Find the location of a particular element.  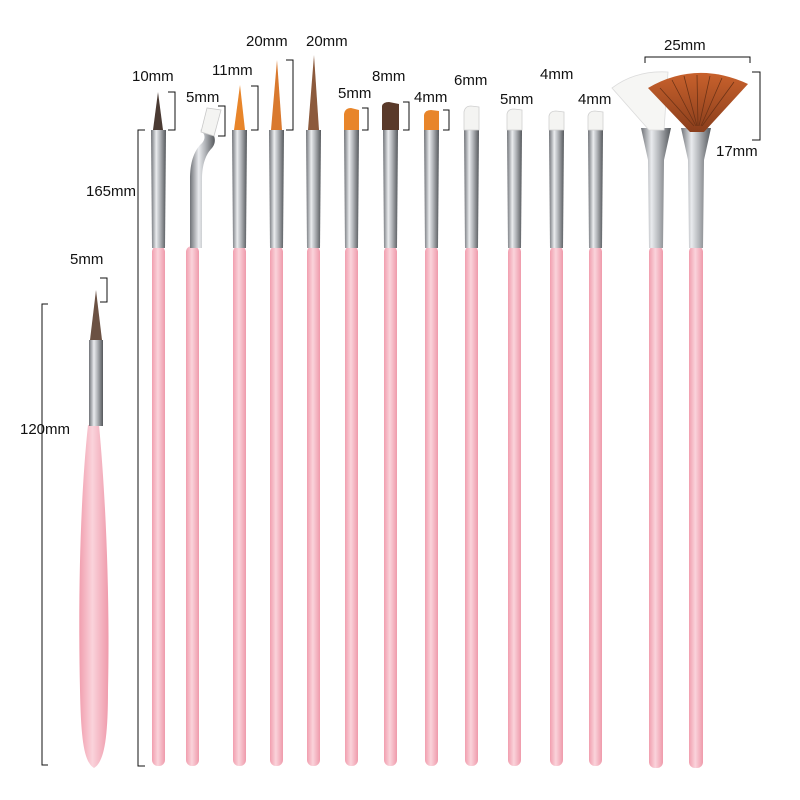

striper-11-label: 11mm is located at coordinates (232, 70).